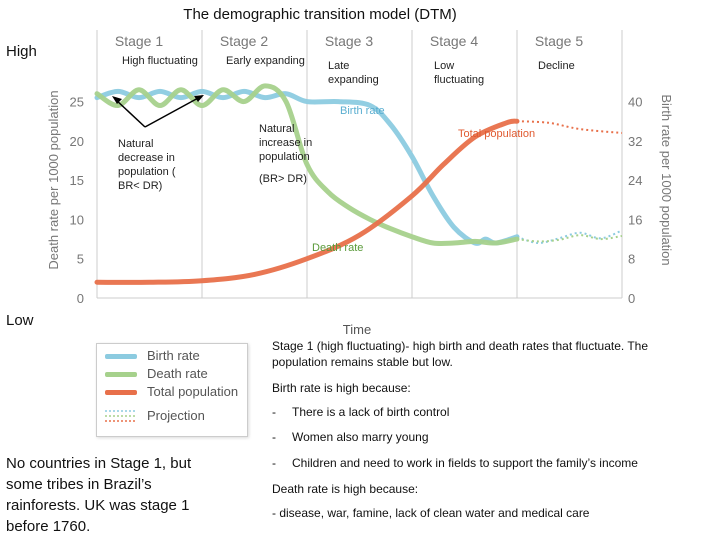 This screenshot has width=720, height=540. What do you see at coordinates (21, 51) in the screenshot?
I see `high-label: High` at bounding box center [21, 51].